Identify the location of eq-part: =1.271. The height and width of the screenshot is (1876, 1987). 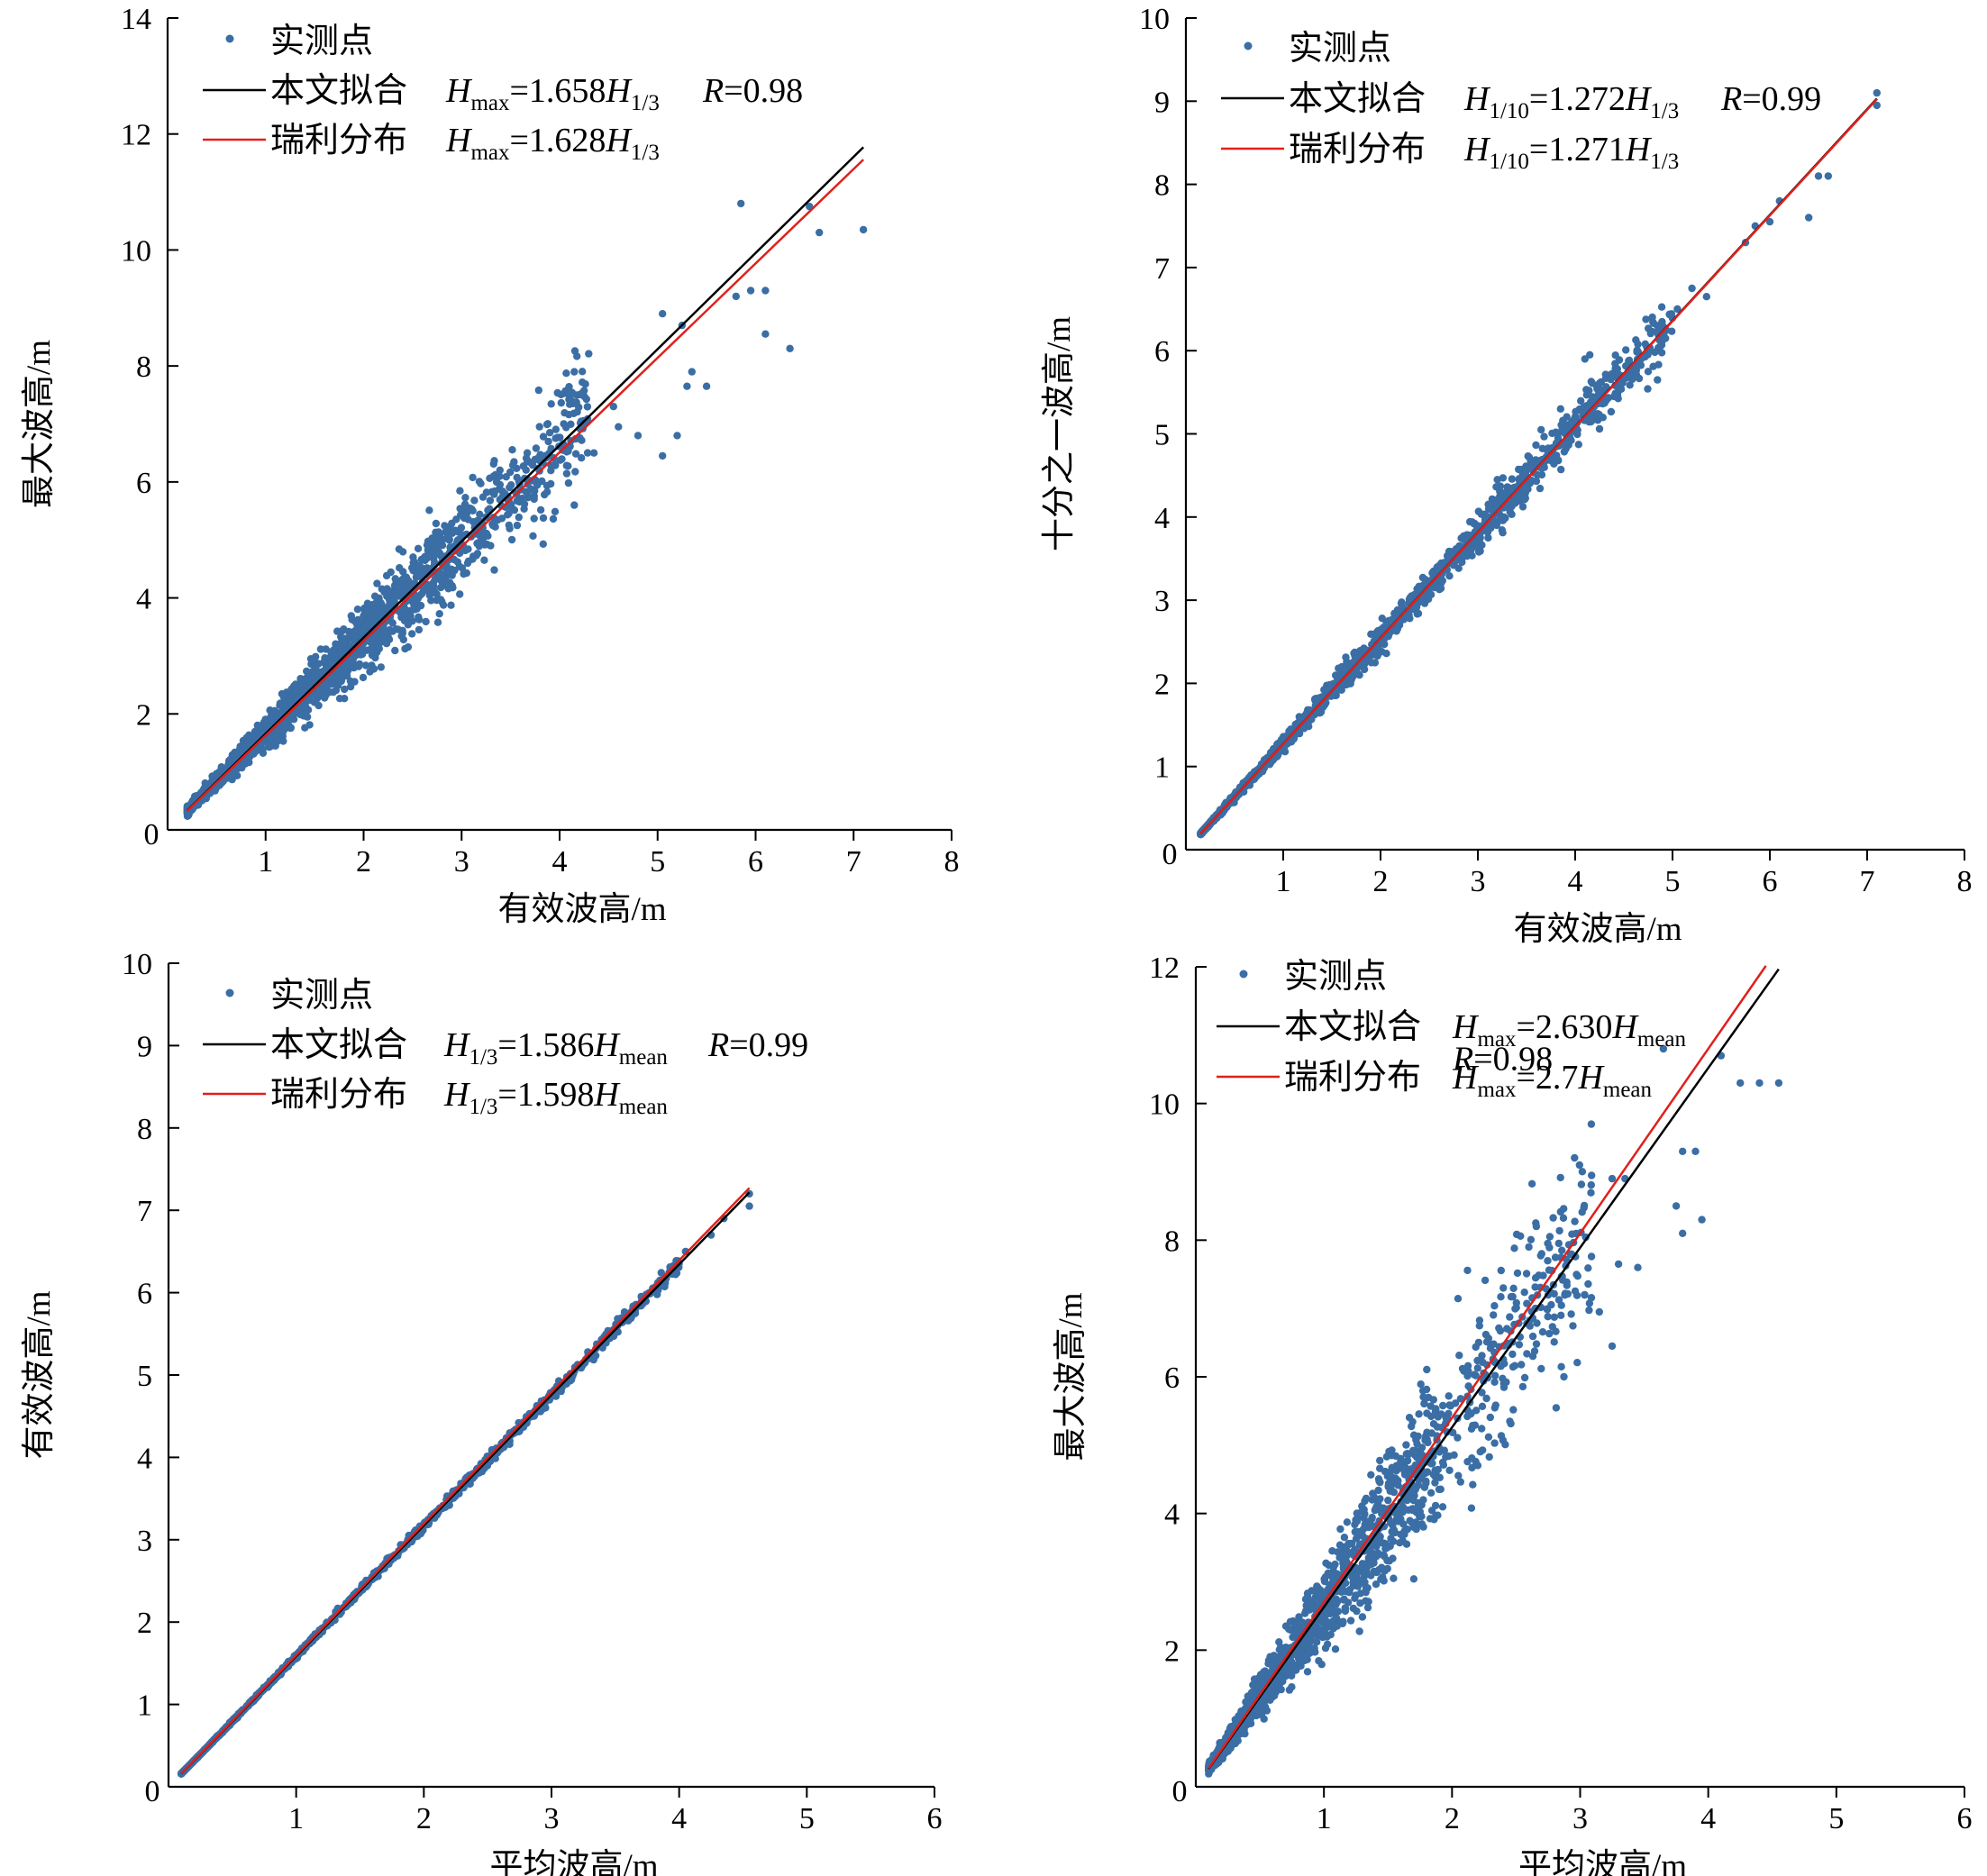
(1577, 150).